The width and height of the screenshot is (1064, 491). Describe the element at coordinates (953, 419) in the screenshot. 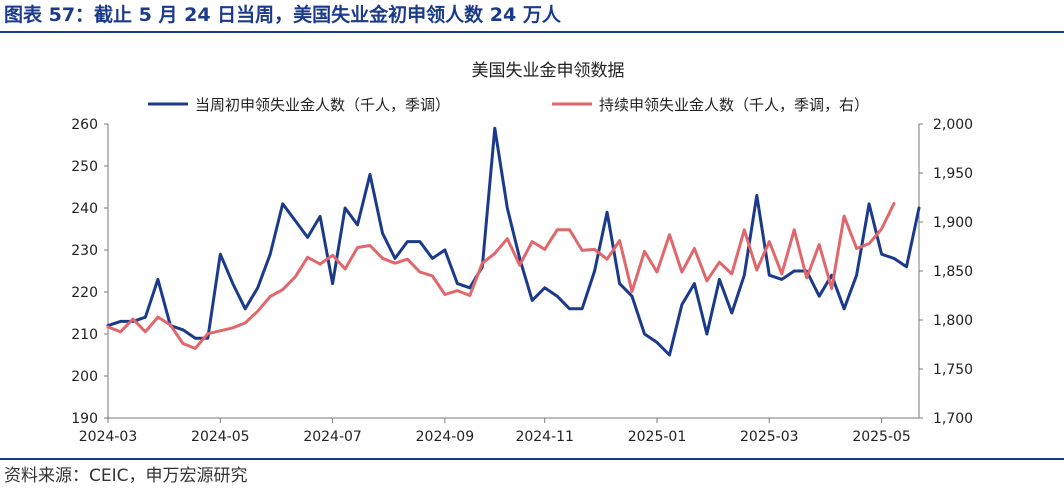

I see `right-tick-label: 1,700` at that location.